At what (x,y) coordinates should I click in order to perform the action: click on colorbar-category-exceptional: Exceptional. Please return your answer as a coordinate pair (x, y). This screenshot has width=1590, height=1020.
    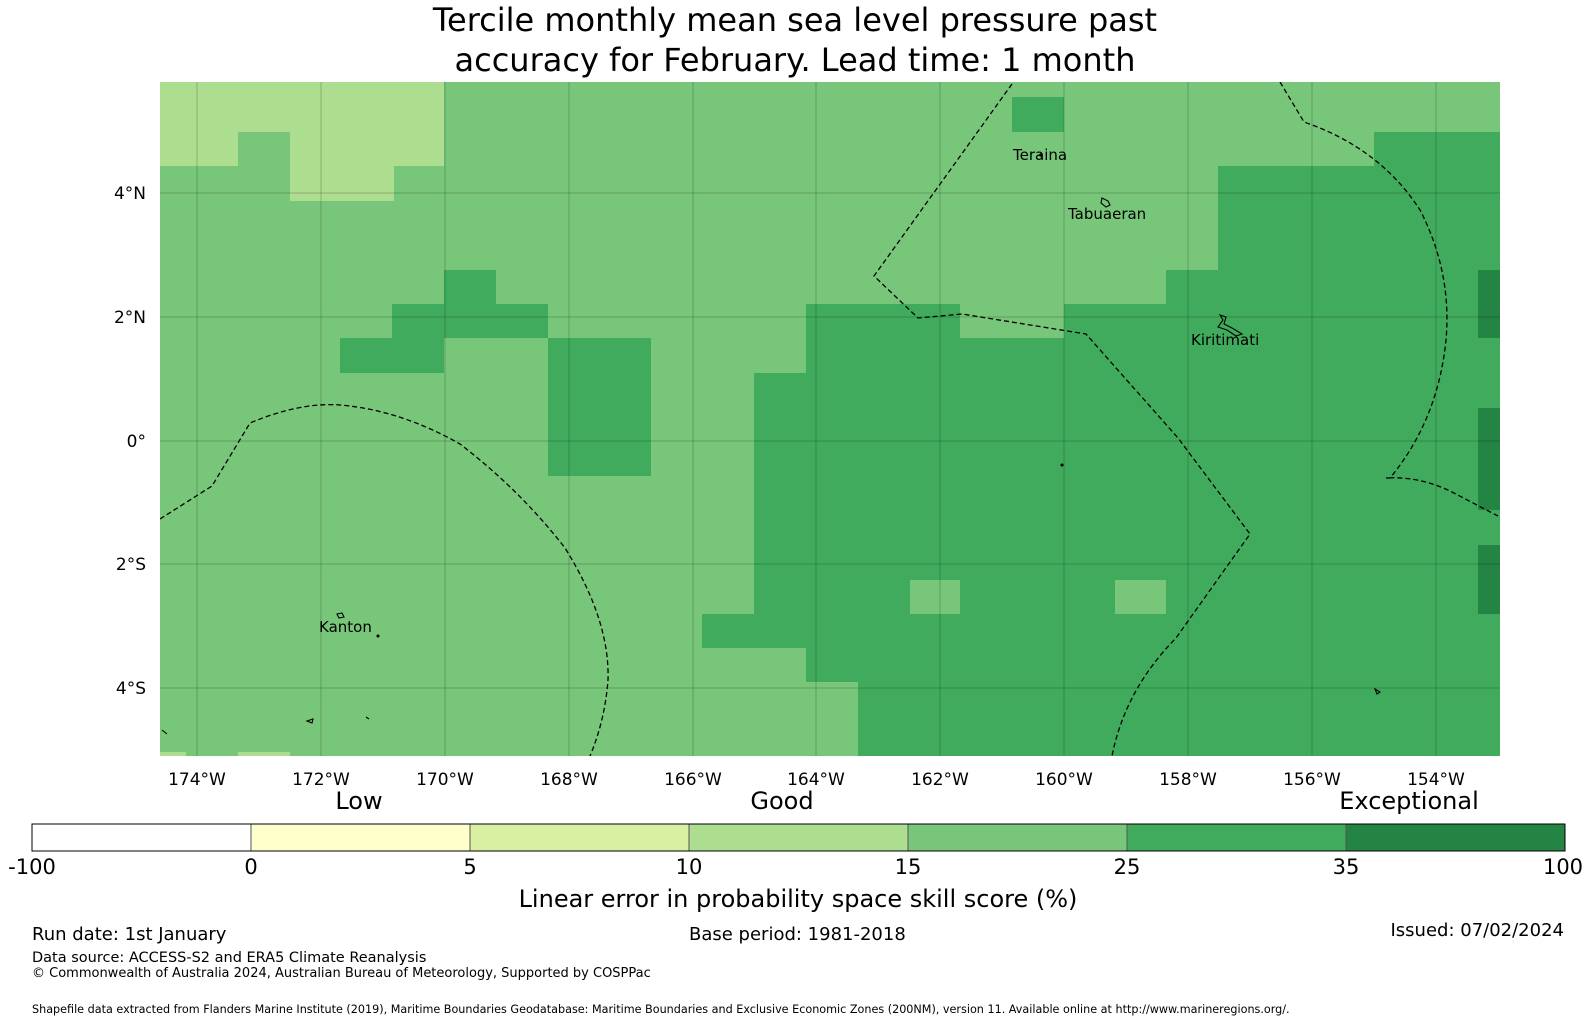
    Looking at the image, I should click on (1409, 801).